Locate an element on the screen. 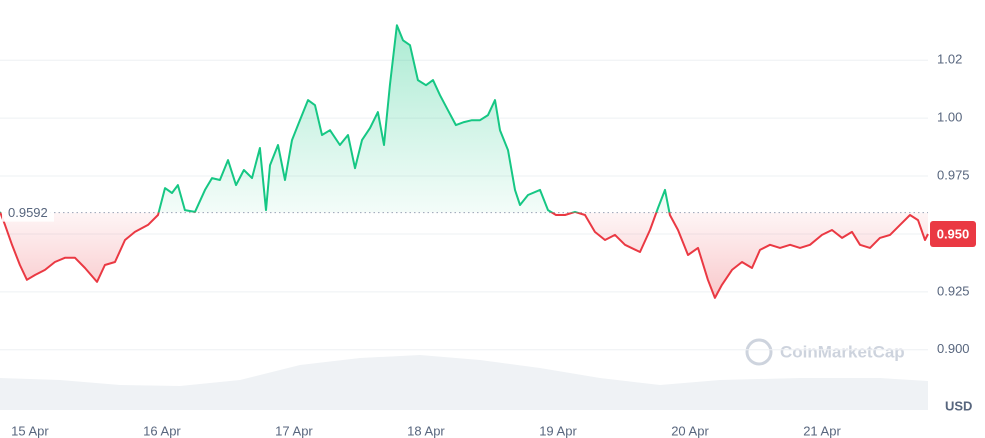  y-tick-label: 0.900 is located at coordinates (953, 348).